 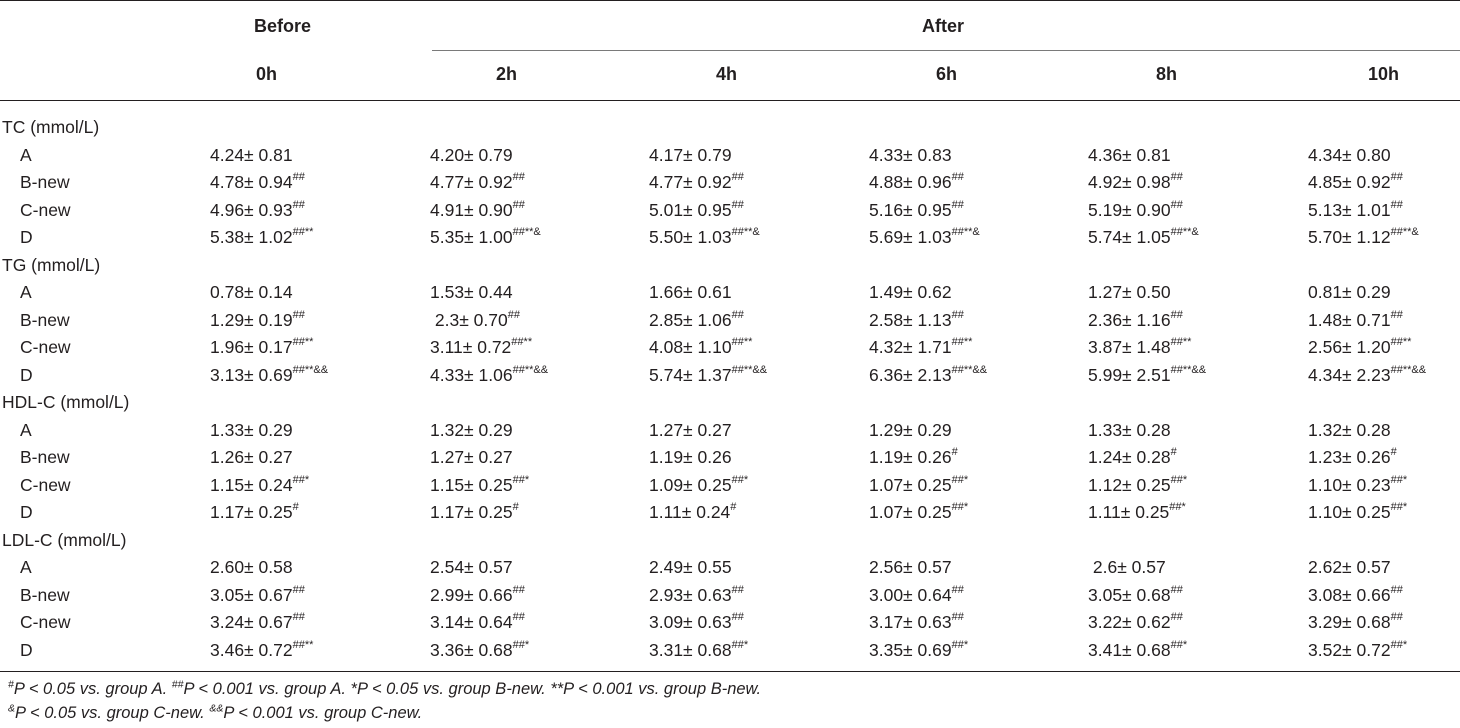 I want to click on cell-value: 4.77± 0.92, so click(x=690, y=182).